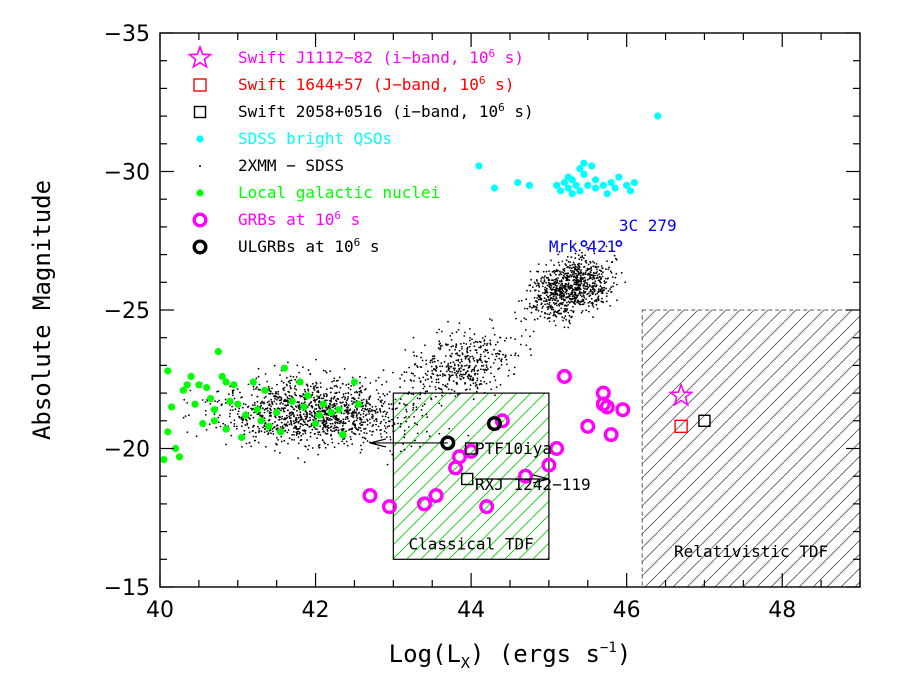  Describe the element at coordinates (299, 219) in the screenshot. I see `legend-label: GRBs at 106 s` at that location.